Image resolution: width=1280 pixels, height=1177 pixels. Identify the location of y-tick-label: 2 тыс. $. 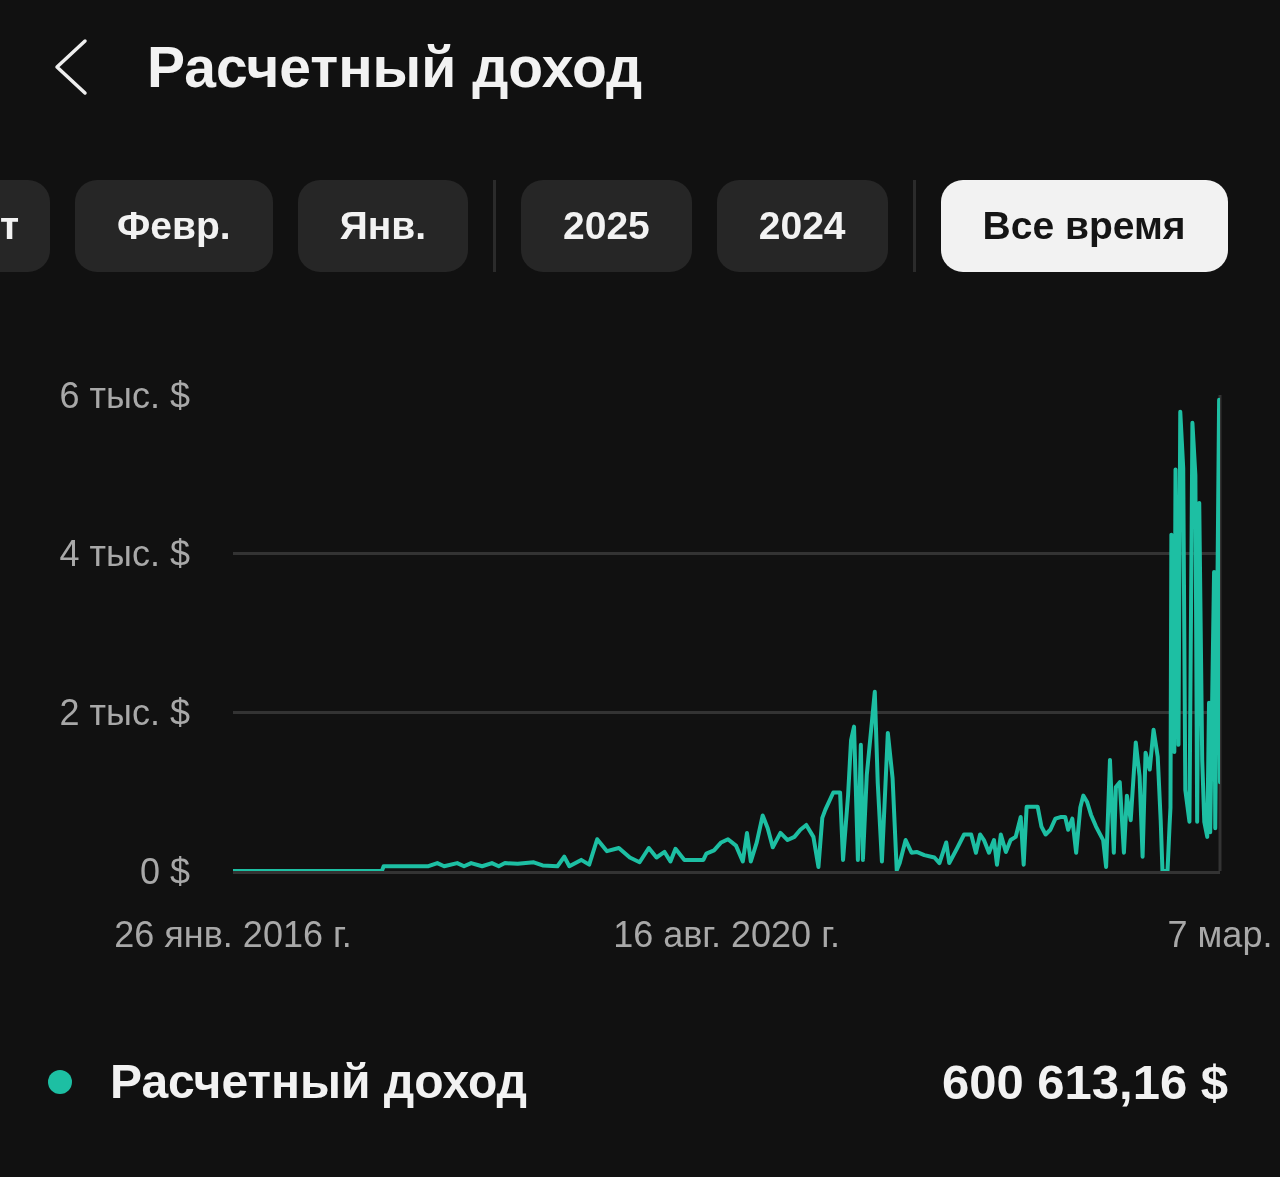
(124, 712).